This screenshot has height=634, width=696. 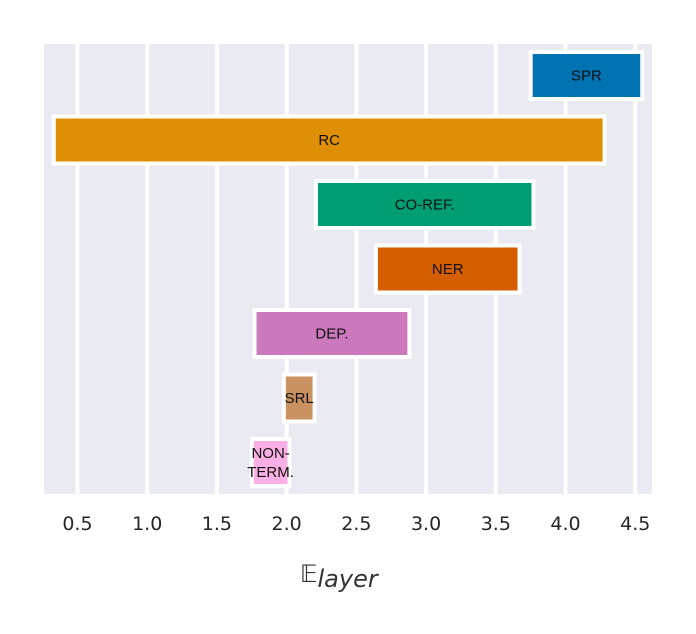 What do you see at coordinates (496, 524) in the screenshot?
I see `x-tick-label: 3.5` at bounding box center [496, 524].